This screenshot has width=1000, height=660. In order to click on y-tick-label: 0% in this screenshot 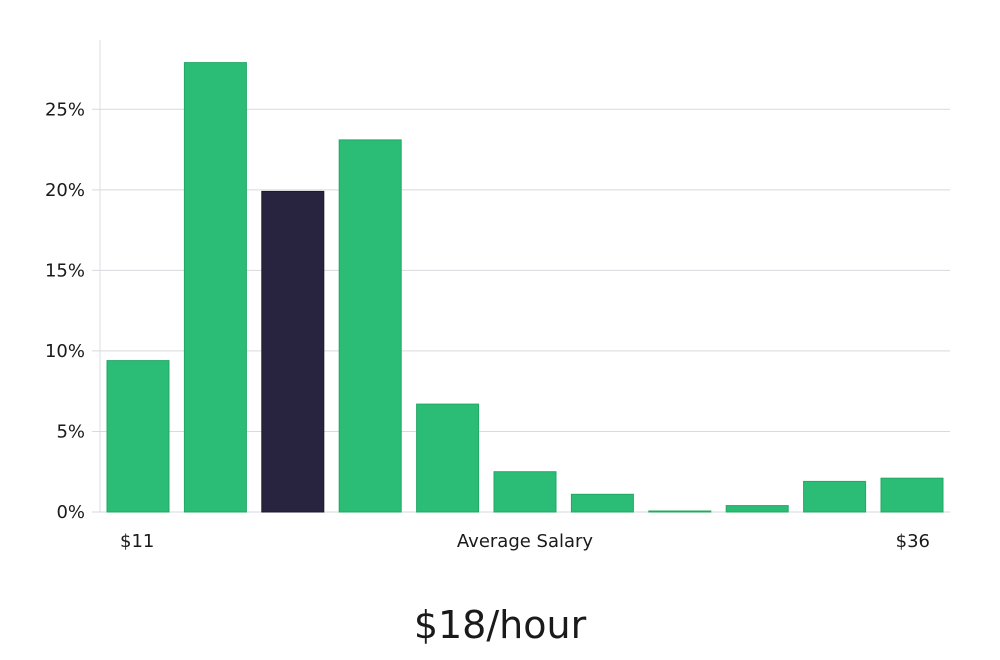, I will do `click(70, 512)`.